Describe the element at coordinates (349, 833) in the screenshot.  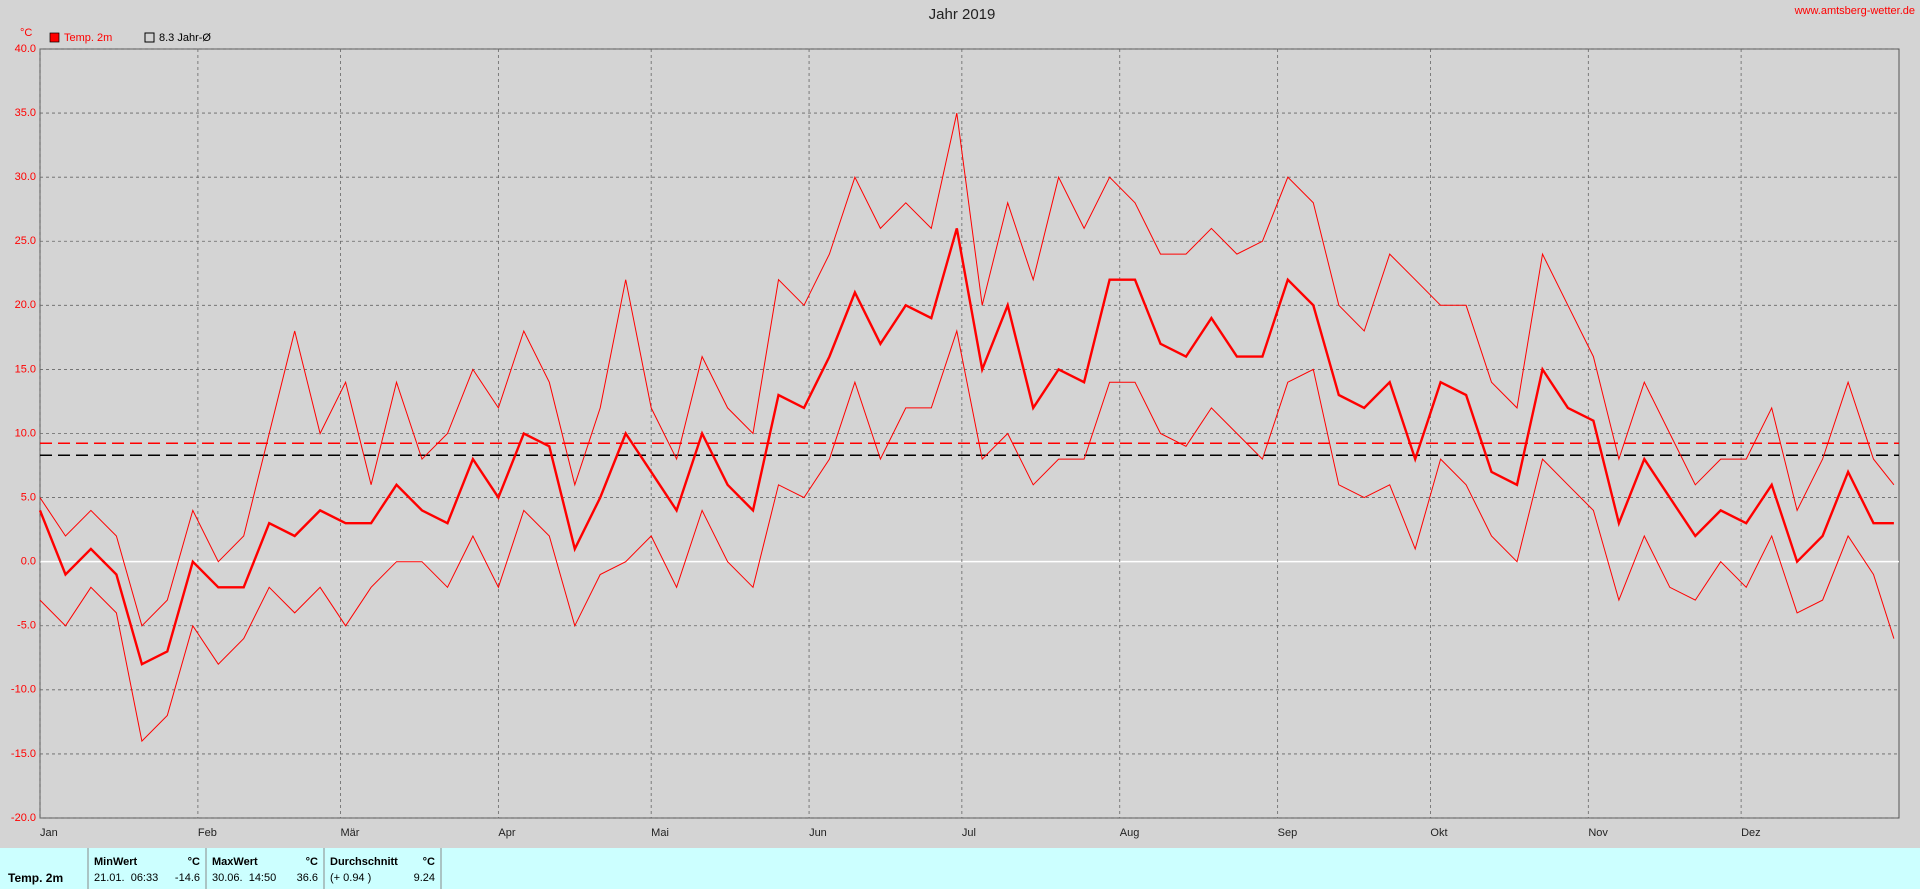
I see `x-tick-label: Mär` at that location.